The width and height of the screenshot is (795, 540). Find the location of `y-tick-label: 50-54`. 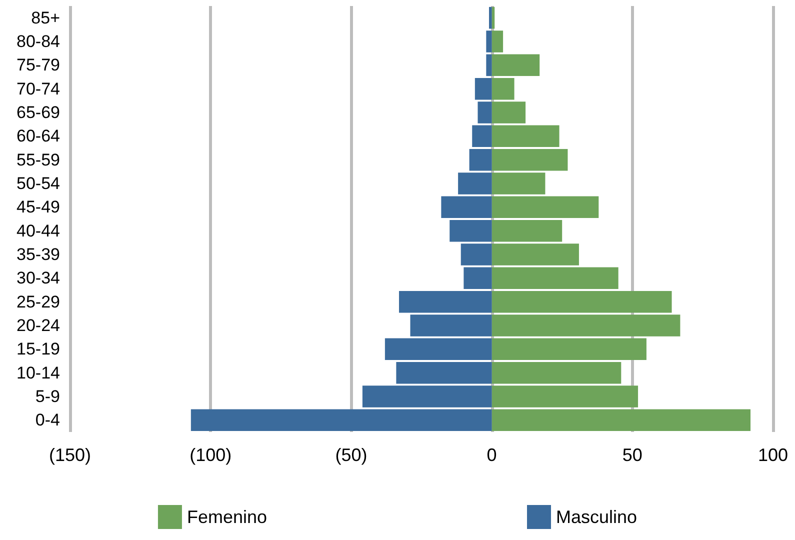

y-tick-label: 50-54 is located at coordinates (38, 183).